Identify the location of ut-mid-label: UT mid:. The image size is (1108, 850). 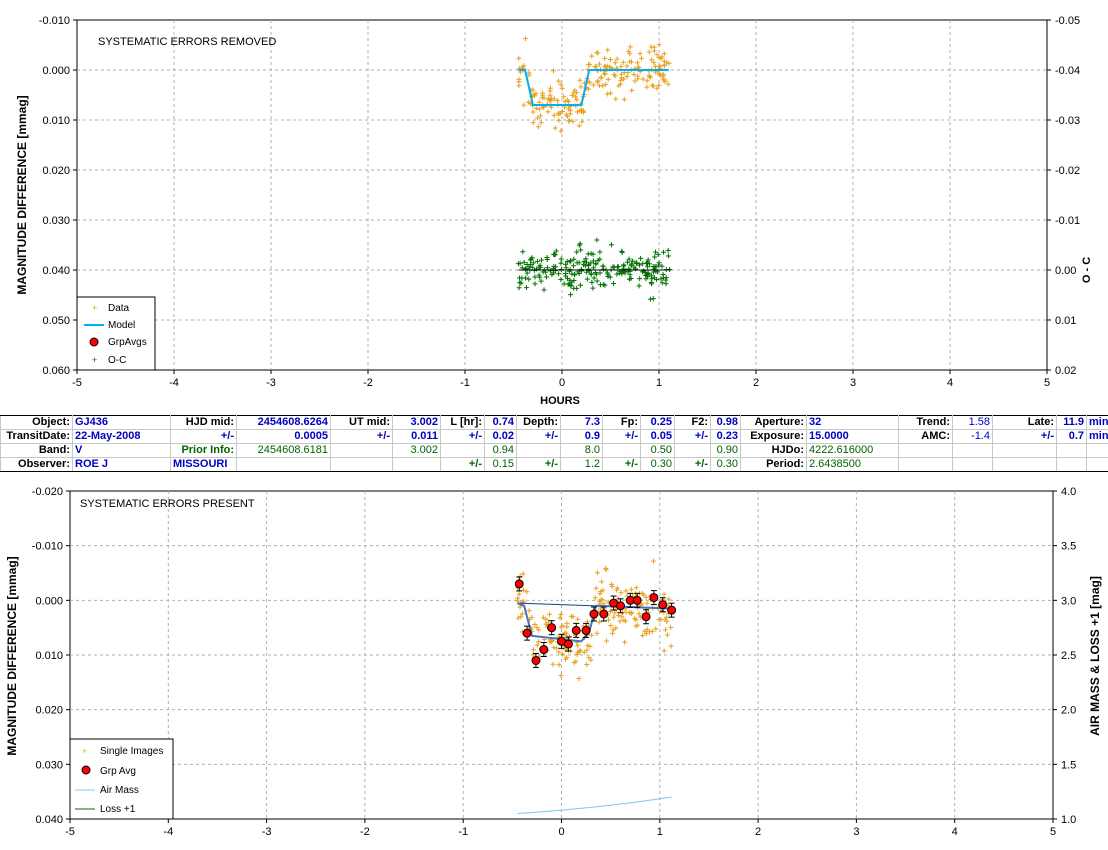
(361, 422).